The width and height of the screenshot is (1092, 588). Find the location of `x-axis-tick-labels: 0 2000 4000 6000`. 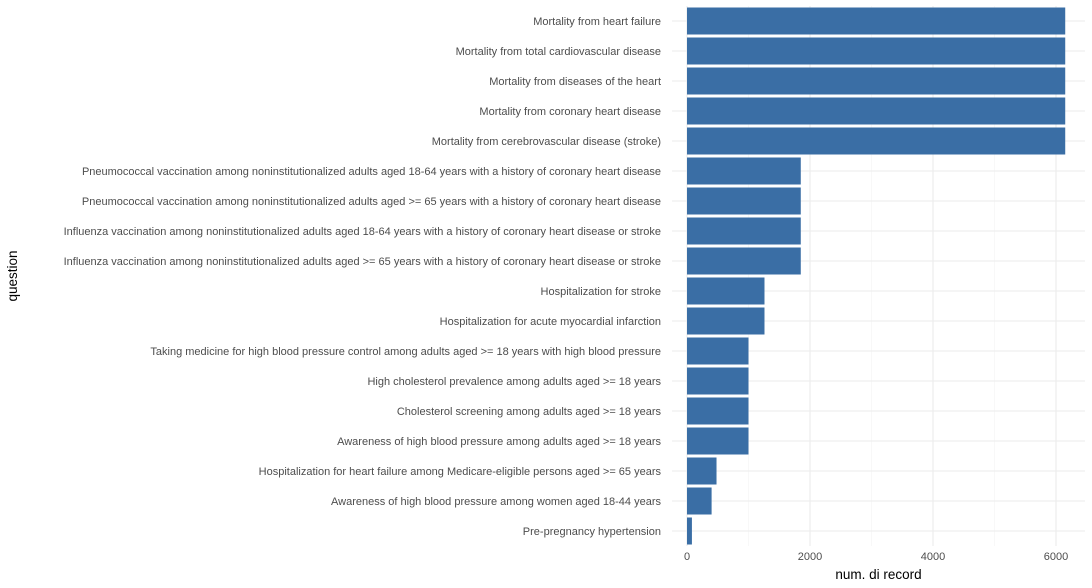

x-axis-tick-labels: 0 2000 4000 6000 is located at coordinates (876, 557).